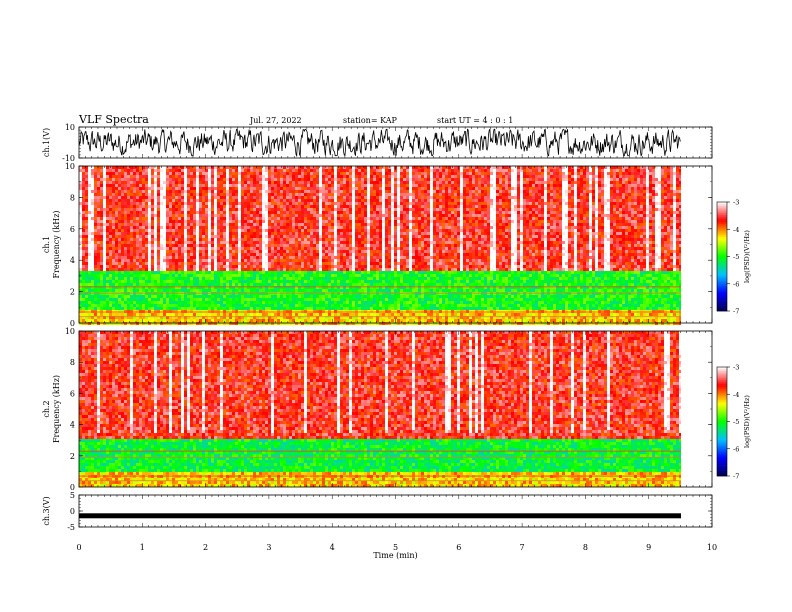 This screenshot has width=792, height=612. Describe the element at coordinates (46, 244) in the screenshot. I see `y-axis-label: ch.1` at that location.